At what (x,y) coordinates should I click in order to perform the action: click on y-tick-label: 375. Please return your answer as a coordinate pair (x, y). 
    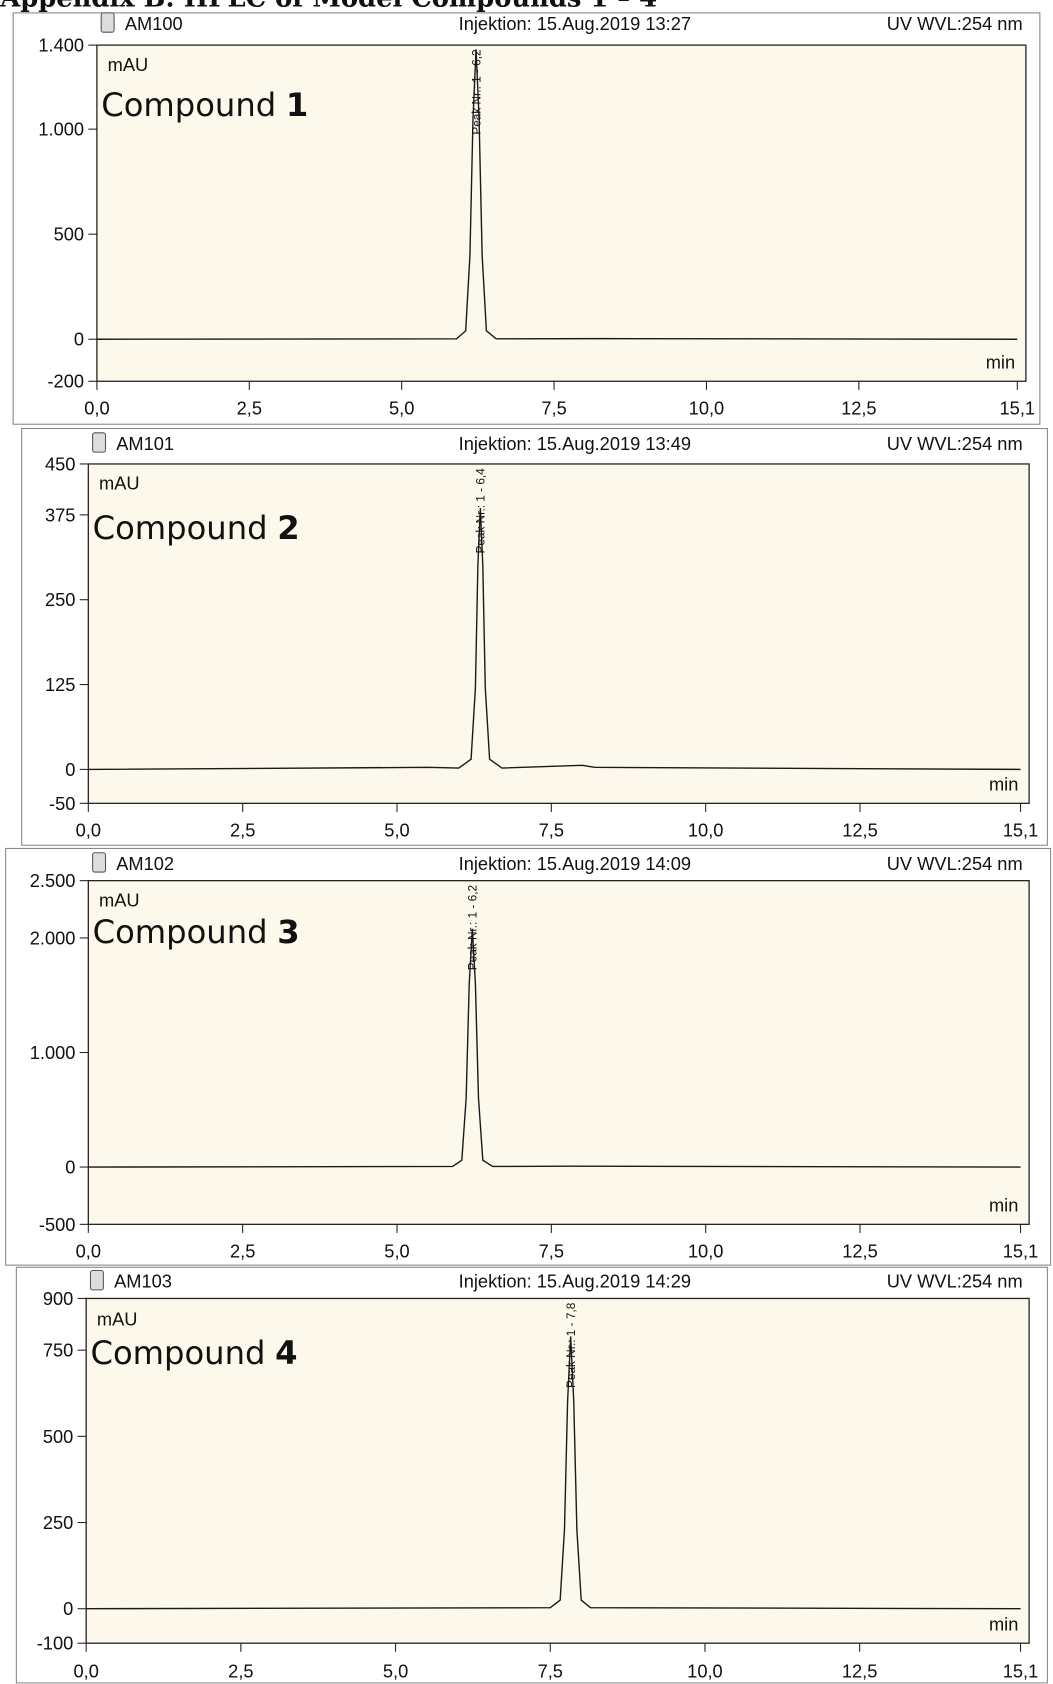
    Looking at the image, I should click on (60, 514).